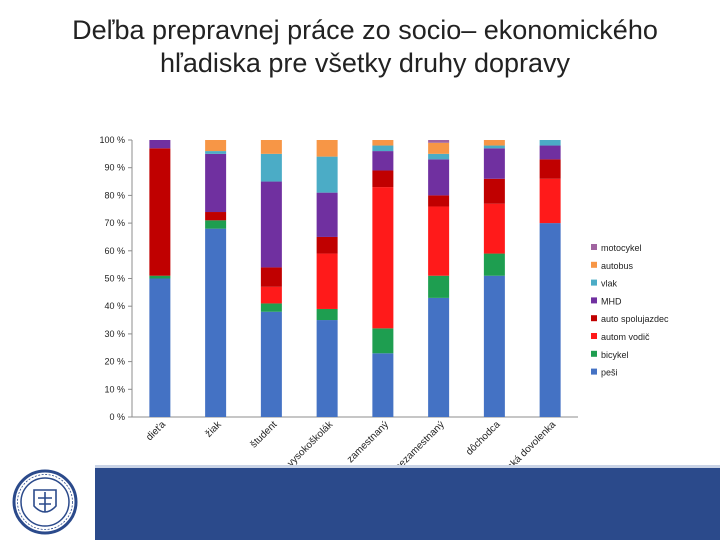 This screenshot has height=540, width=720. I want to click on y-tick-label: 70 %, so click(114, 223).